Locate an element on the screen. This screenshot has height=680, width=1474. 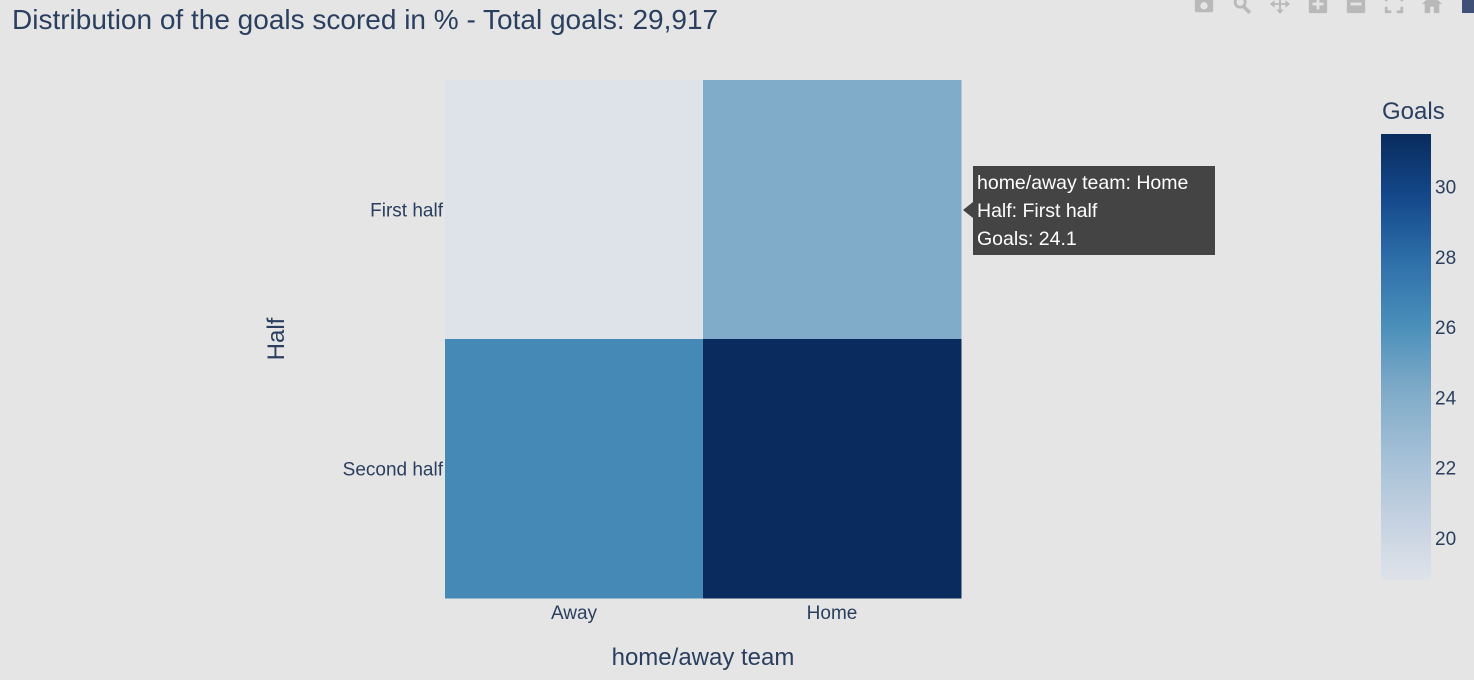
tooltip-line-y: Half: First half is located at coordinates (1037, 211).